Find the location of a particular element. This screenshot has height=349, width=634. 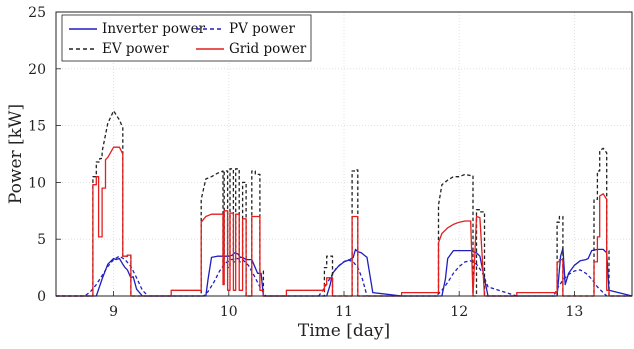

legend-label-ev: EV power is located at coordinates (135, 49).